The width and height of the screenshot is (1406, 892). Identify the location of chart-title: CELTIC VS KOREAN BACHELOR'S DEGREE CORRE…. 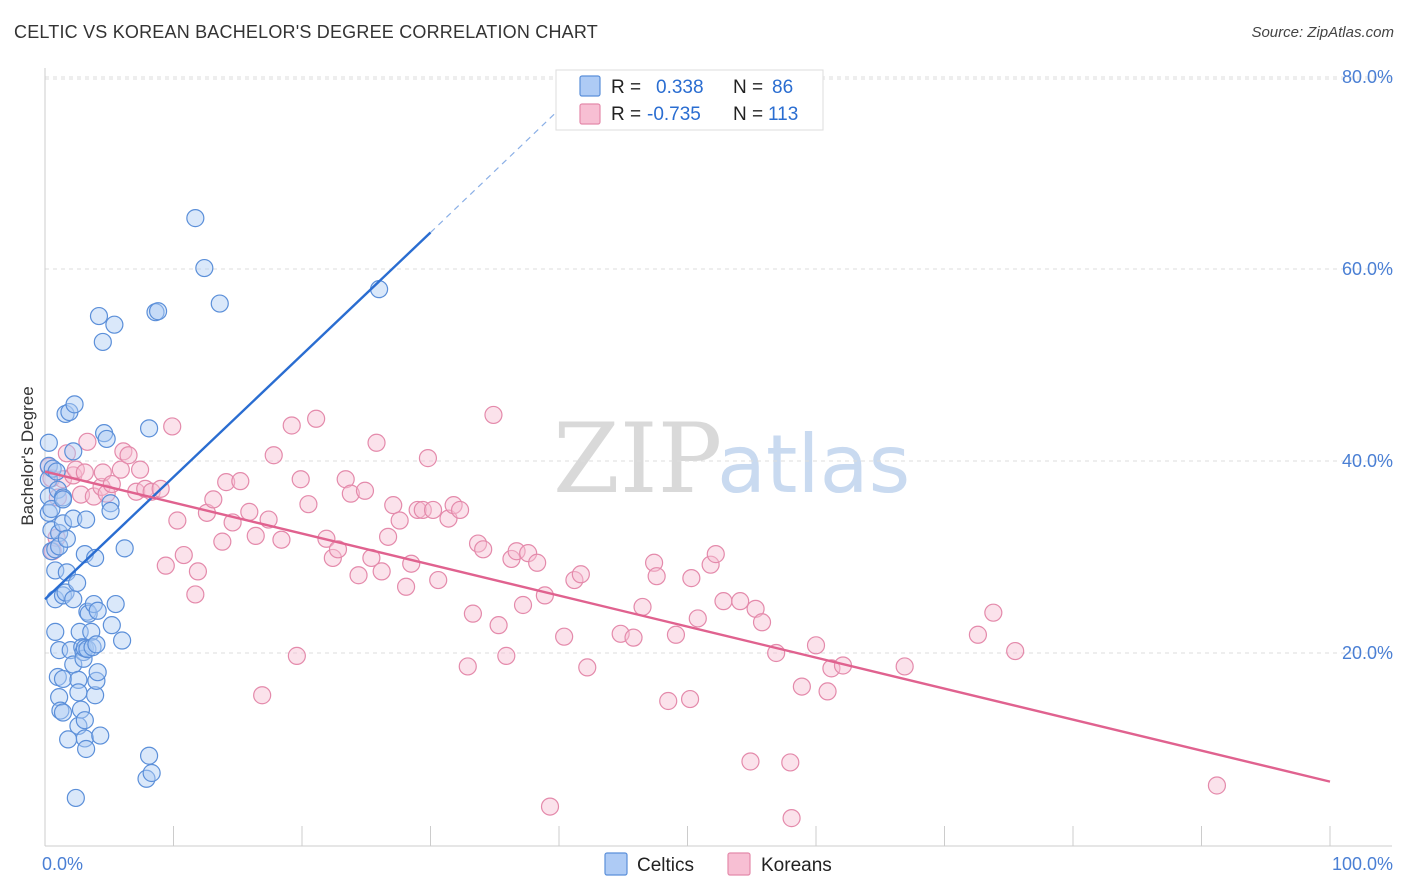
(306, 32).